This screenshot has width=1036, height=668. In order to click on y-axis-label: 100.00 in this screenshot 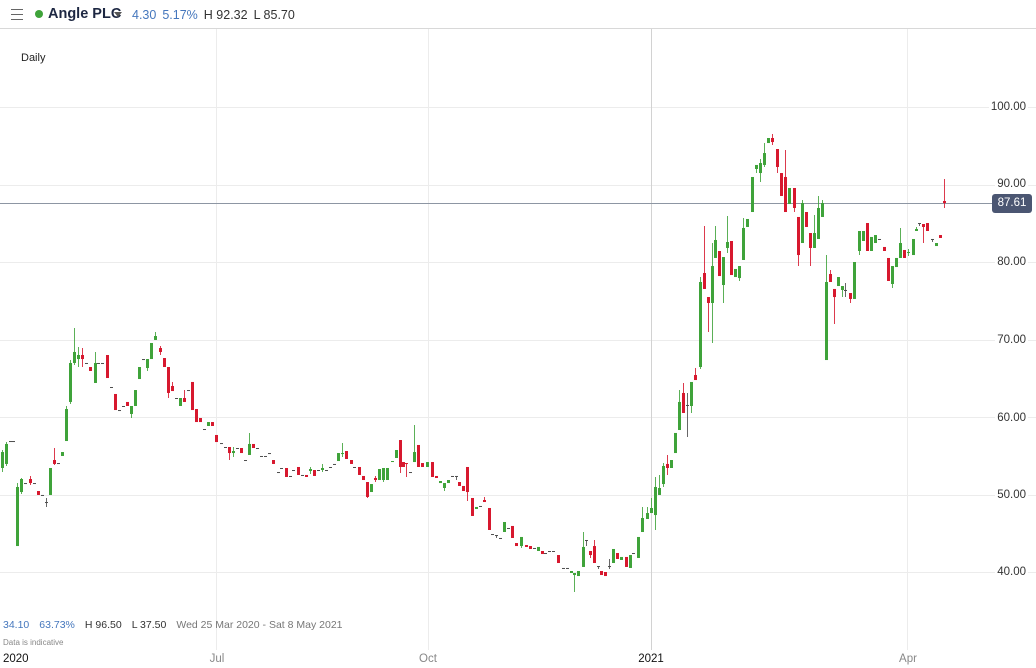, I will do `click(1008, 107)`.